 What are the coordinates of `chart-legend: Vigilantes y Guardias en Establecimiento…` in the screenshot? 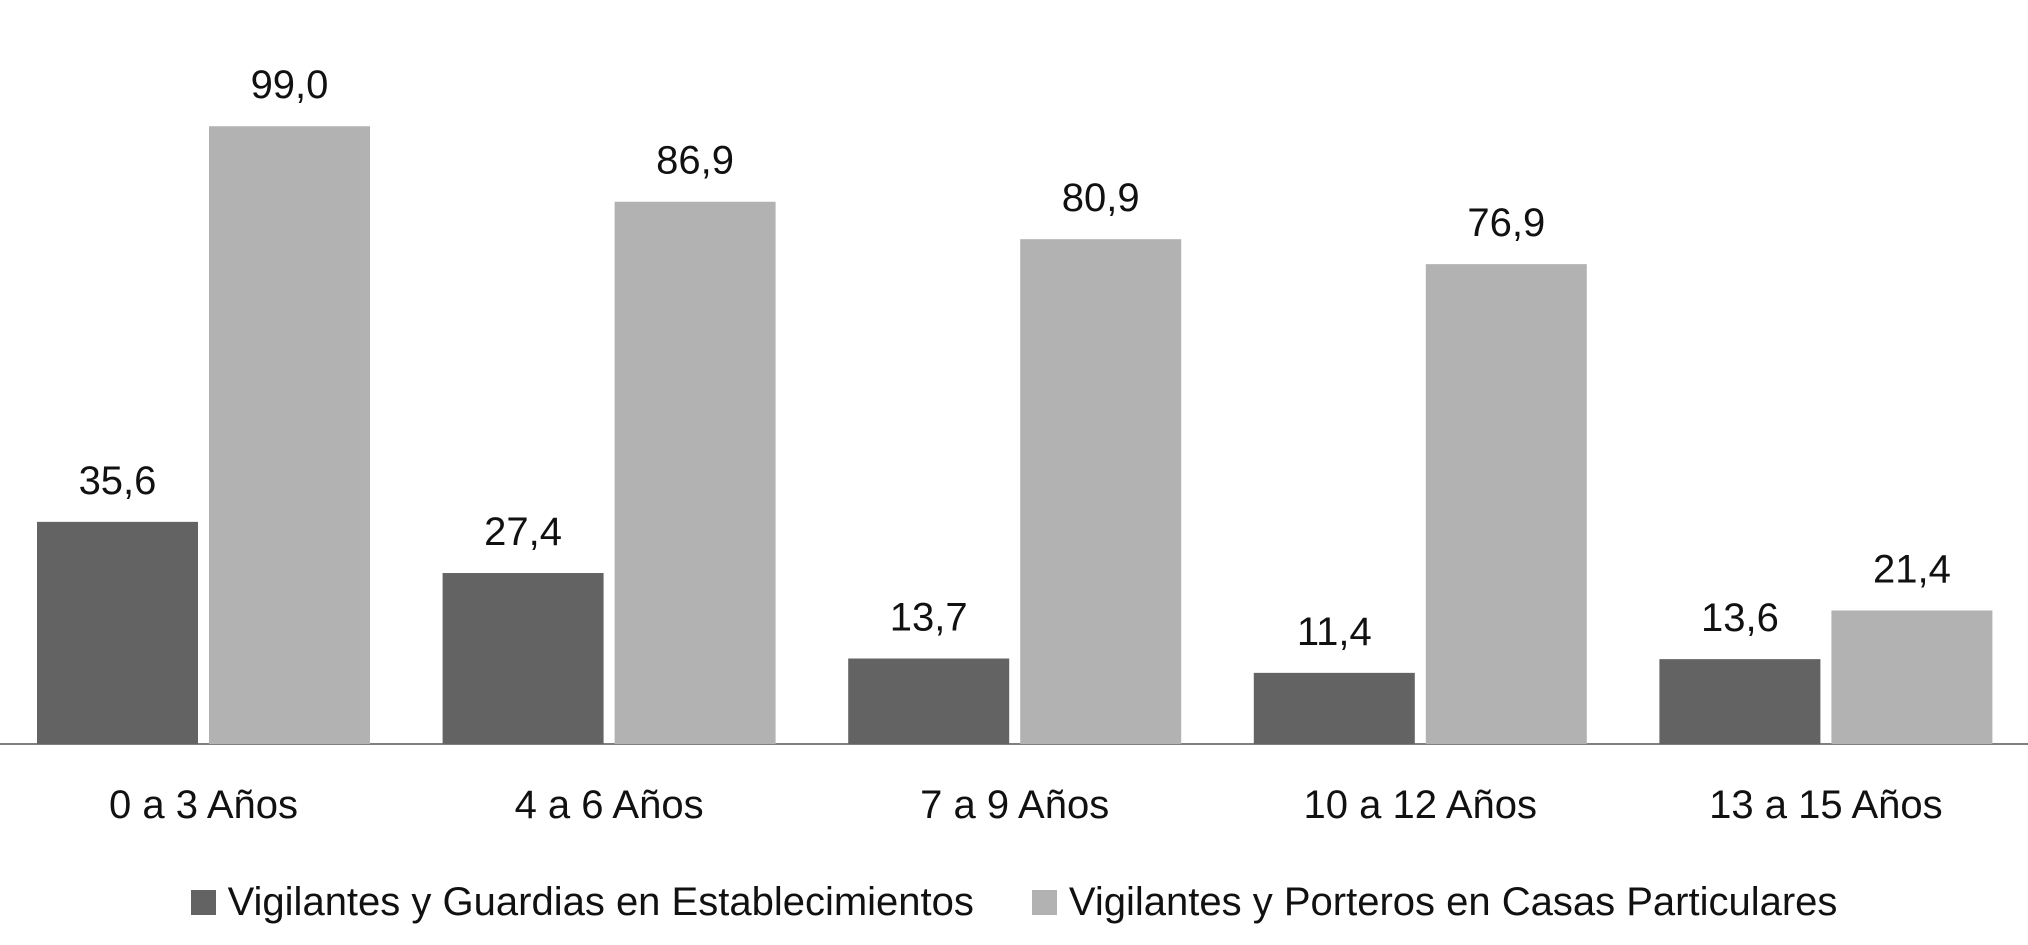 It's located at (1014, 902).